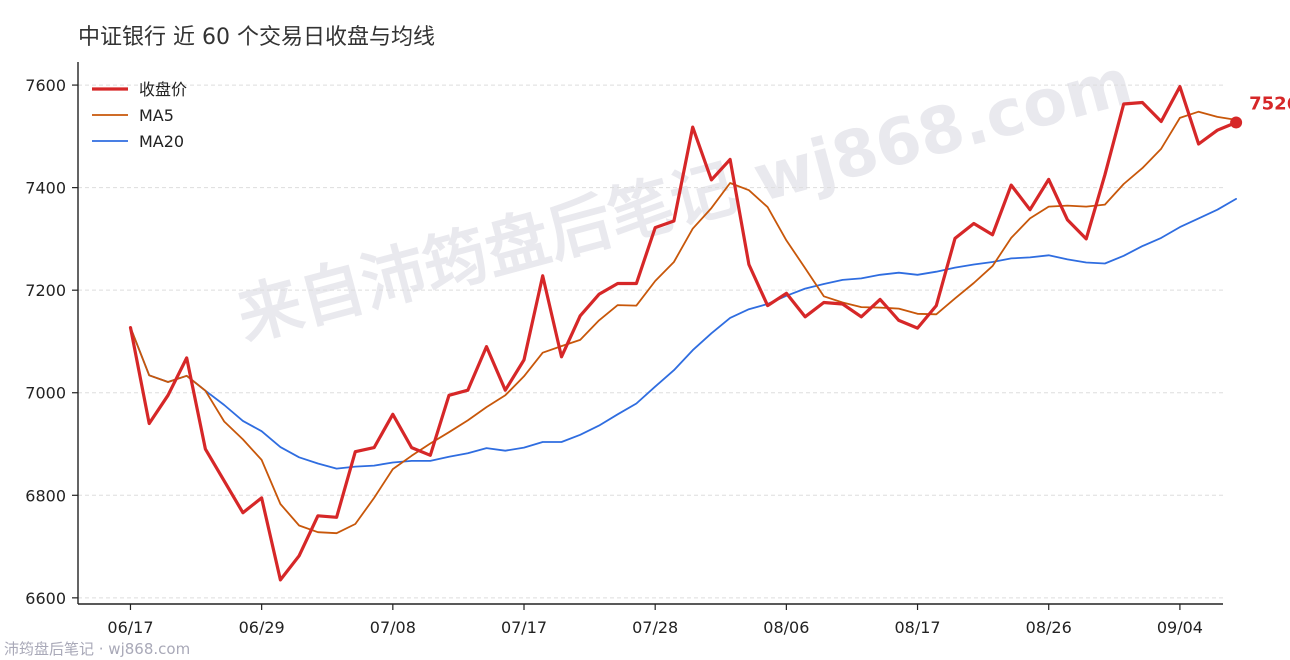 The height and width of the screenshot is (660, 1290). I want to click on footer-credit: 沛筠盘后笔记 · wj868.com, so click(97, 649).